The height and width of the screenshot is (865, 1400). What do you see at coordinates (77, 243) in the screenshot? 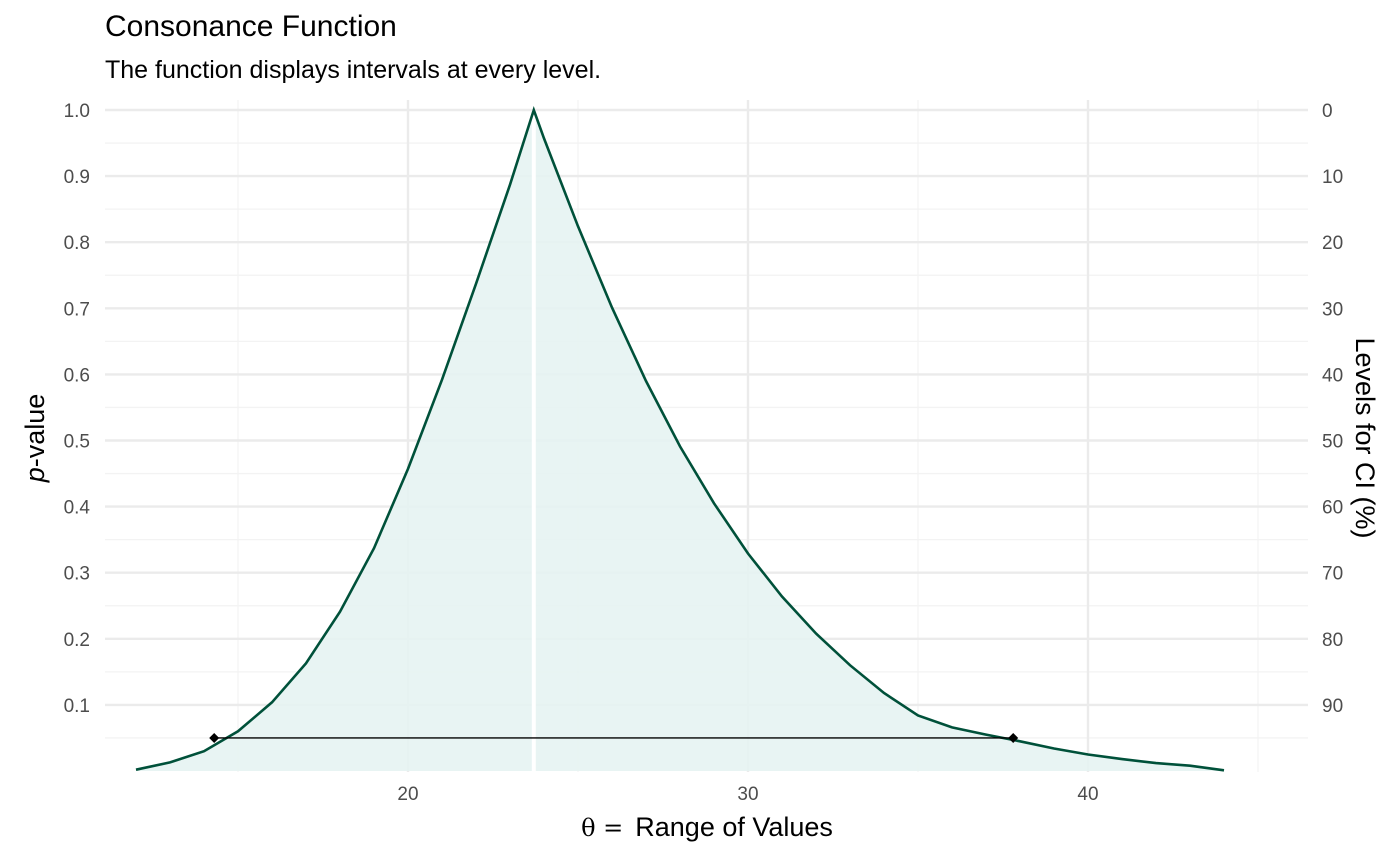
I see `y-tick-label: 0.8` at bounding box center [77, 243].